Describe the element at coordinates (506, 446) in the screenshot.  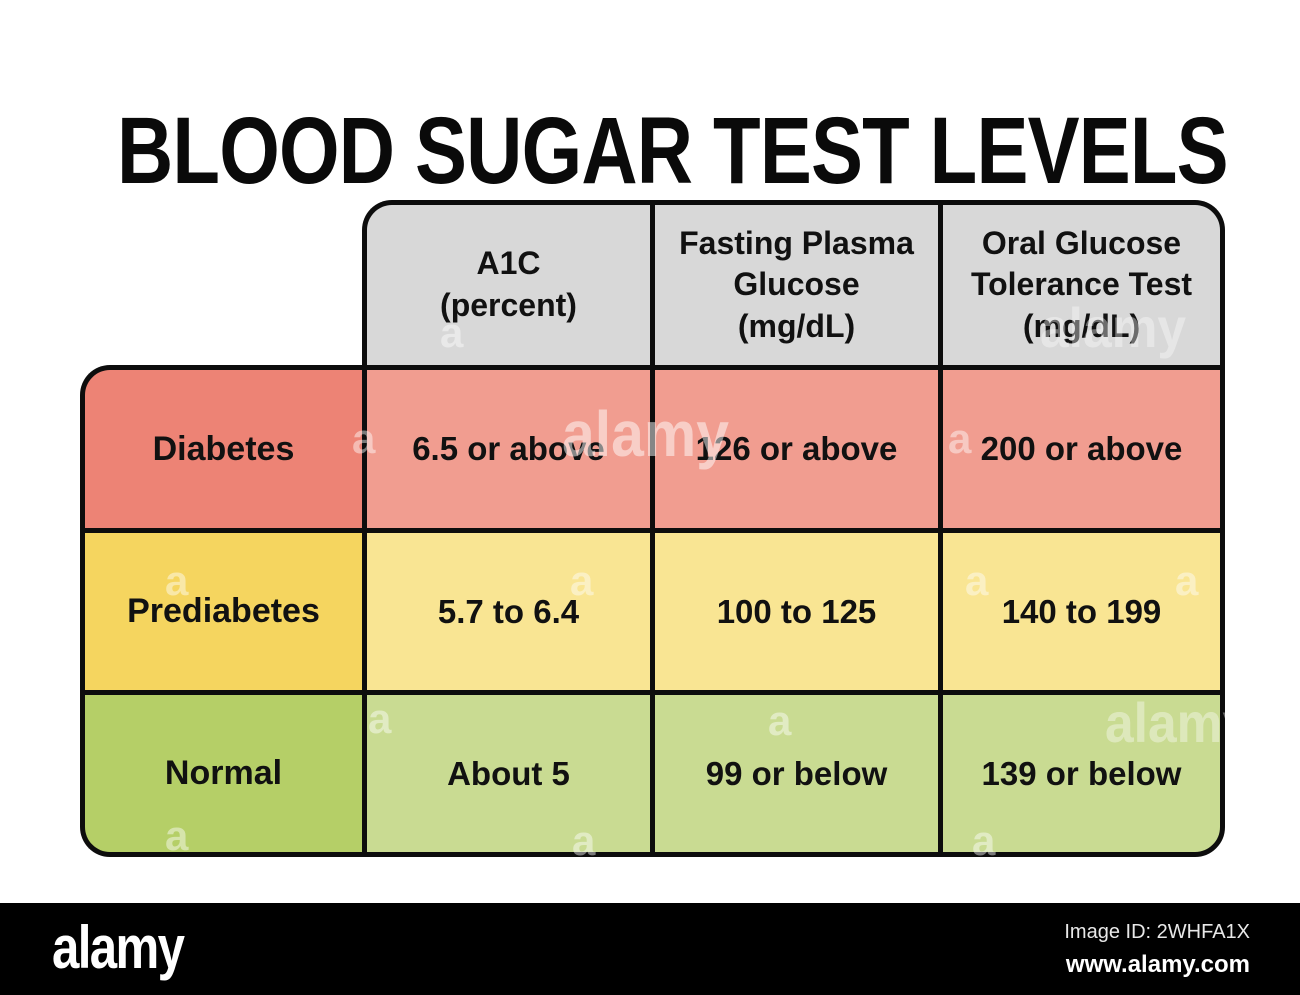
I see `cell-diabetes-a1c: 6.5 or above` at that location.